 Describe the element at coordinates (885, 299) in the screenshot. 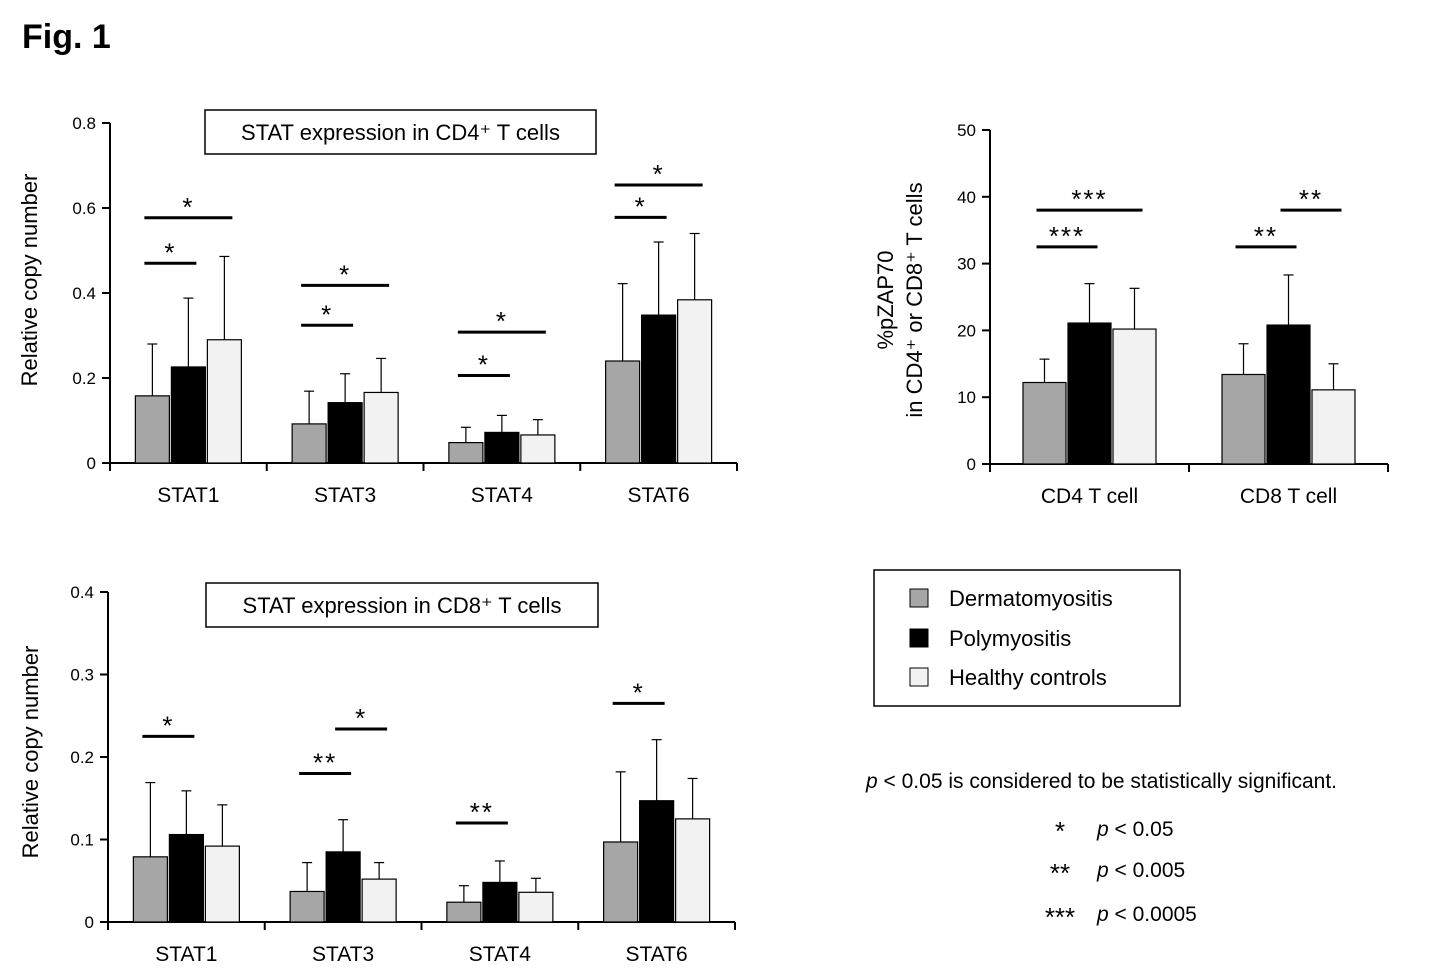

I see `y-axis-label-line-1: %pZAP70` at that location.